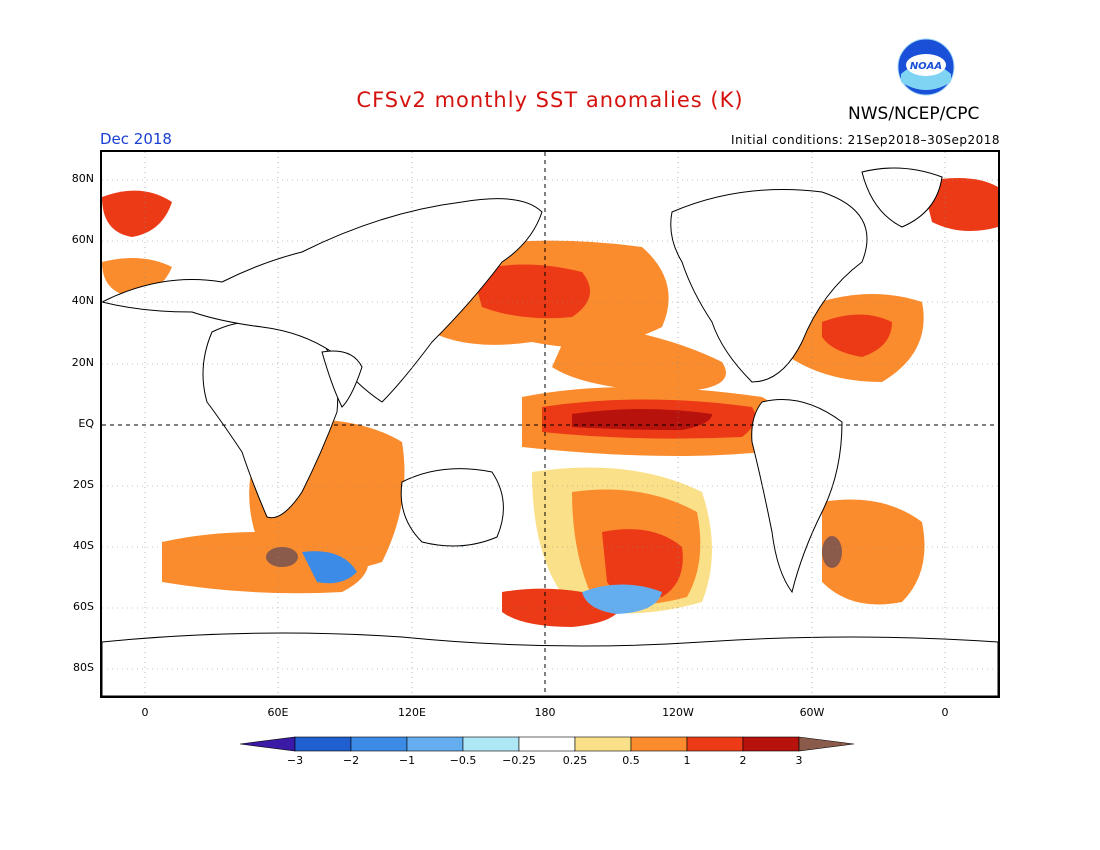  Describe the element at coordinates (631, 760) in the screenshot. I see `colorbar-tick-label: 0.5` at that location.